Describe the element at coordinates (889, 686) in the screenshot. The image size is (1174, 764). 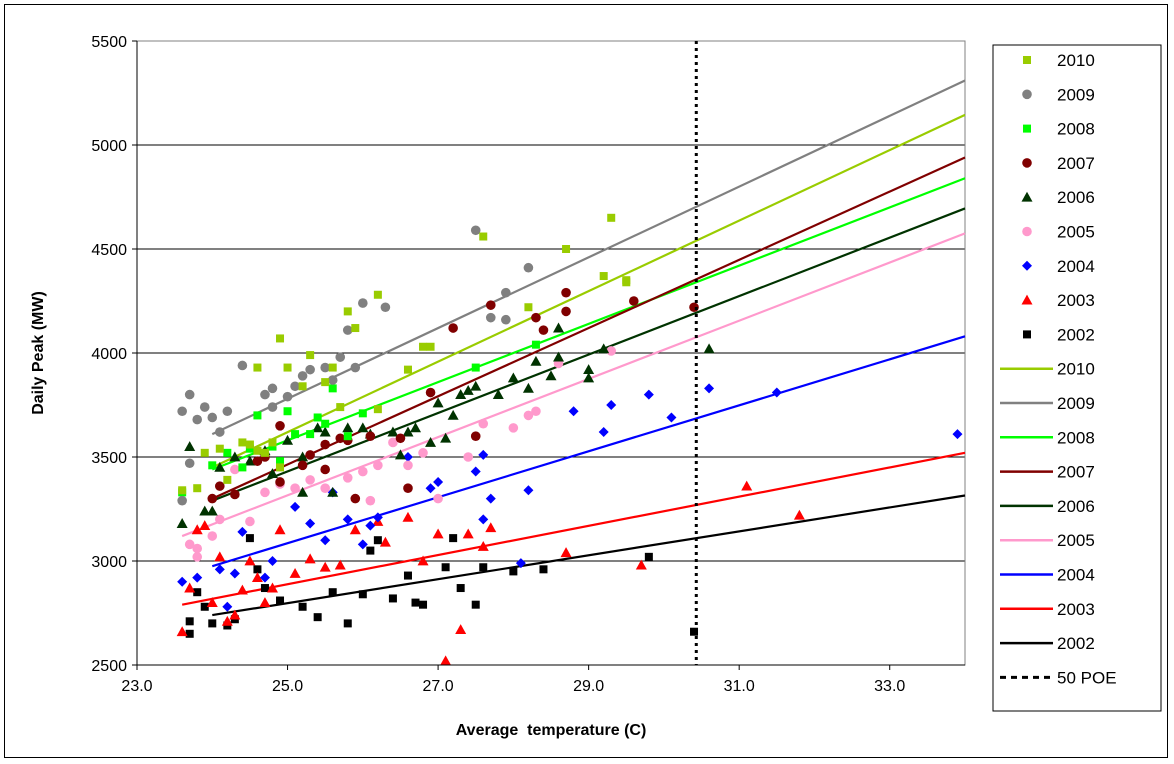
I see `x-tick-label: 33.0` at that location.